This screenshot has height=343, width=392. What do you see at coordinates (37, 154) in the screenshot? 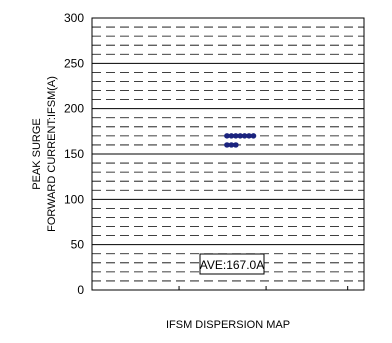
I see `y-axis-label-line-1: PEAK SURGE` at bounding box center [37, 154].